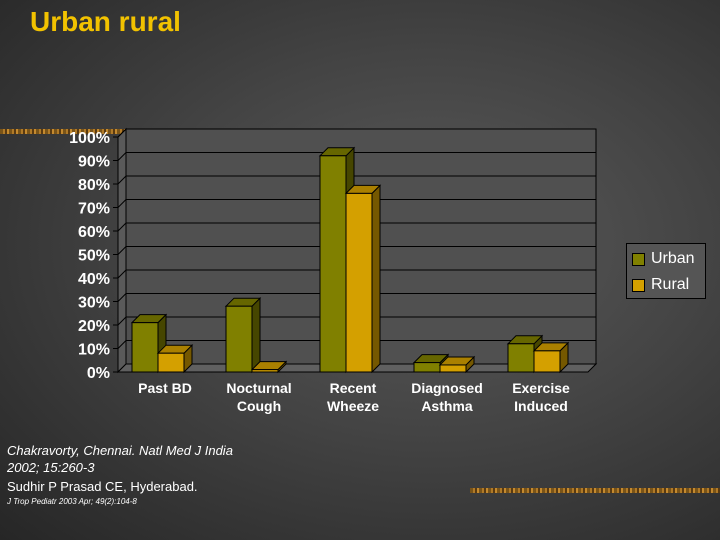 This screenshot has height=540, width=720. What do you see at coordinates (102, 486) in the screenshot?
I see `source-citation-2: Sudhir P Prasad CE, Hyderabad.` at bounding box center [102, 486].